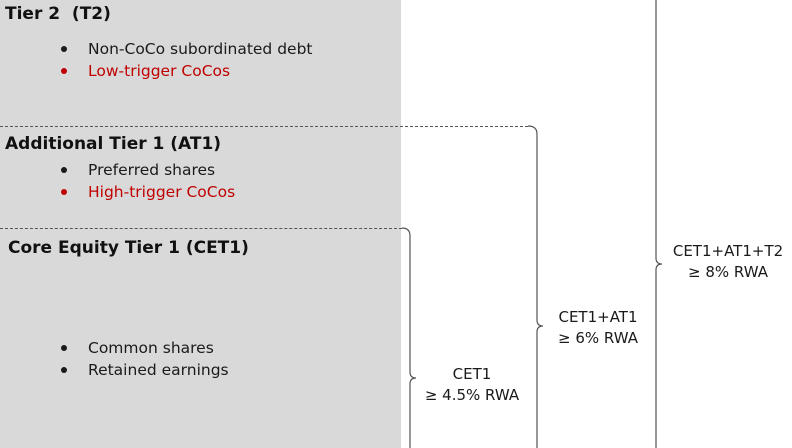 Image resolution: width=792 pixels, height=448 pixels. What do you see at coordinates (598, 338) in the screenshot?
I see `cet1-at1-requirement-ratio: ≥ 6% RWA` at bounding box center [598, 338].